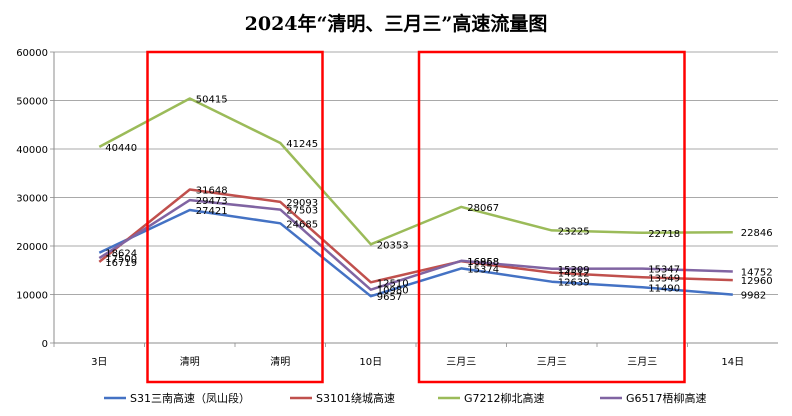 This screenshot has height=416, width=792. I want to click on data-label: 15374, so click(483, 269).